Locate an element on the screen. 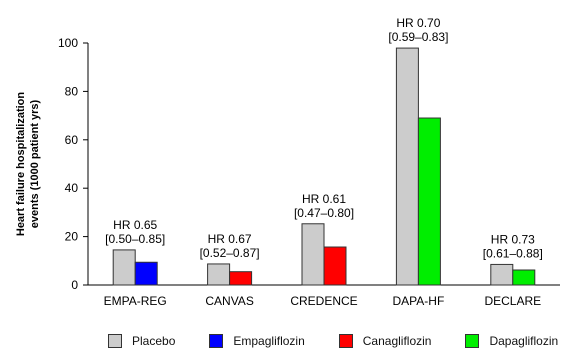 This screenshot has width=581, height=352. legend-item-dapagliflozin: Dapagliflozin is located at coordinates (511, 341).